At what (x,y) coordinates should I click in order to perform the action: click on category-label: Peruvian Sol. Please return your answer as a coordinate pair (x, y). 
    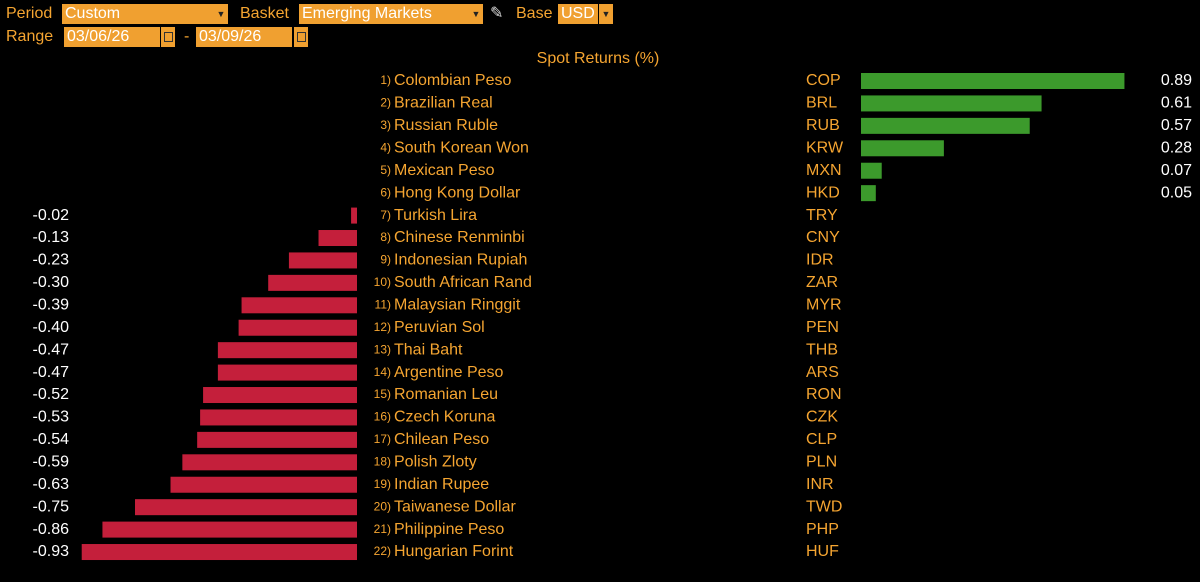
    Looking at the image, I should click on (439, 327).